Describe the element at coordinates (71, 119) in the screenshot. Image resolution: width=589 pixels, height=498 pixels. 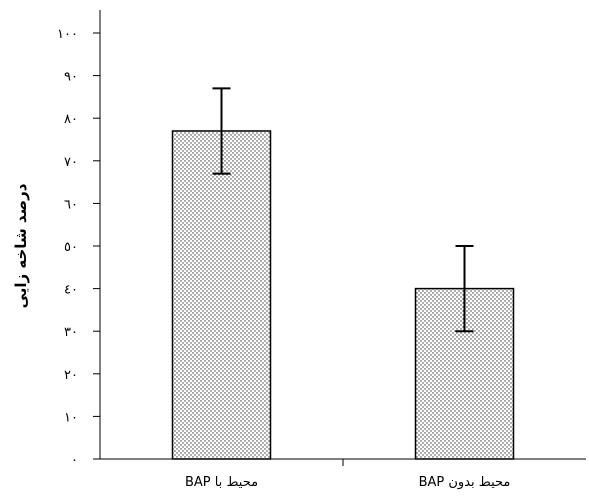
I see `y-tick-label: ٨٠` at that location.